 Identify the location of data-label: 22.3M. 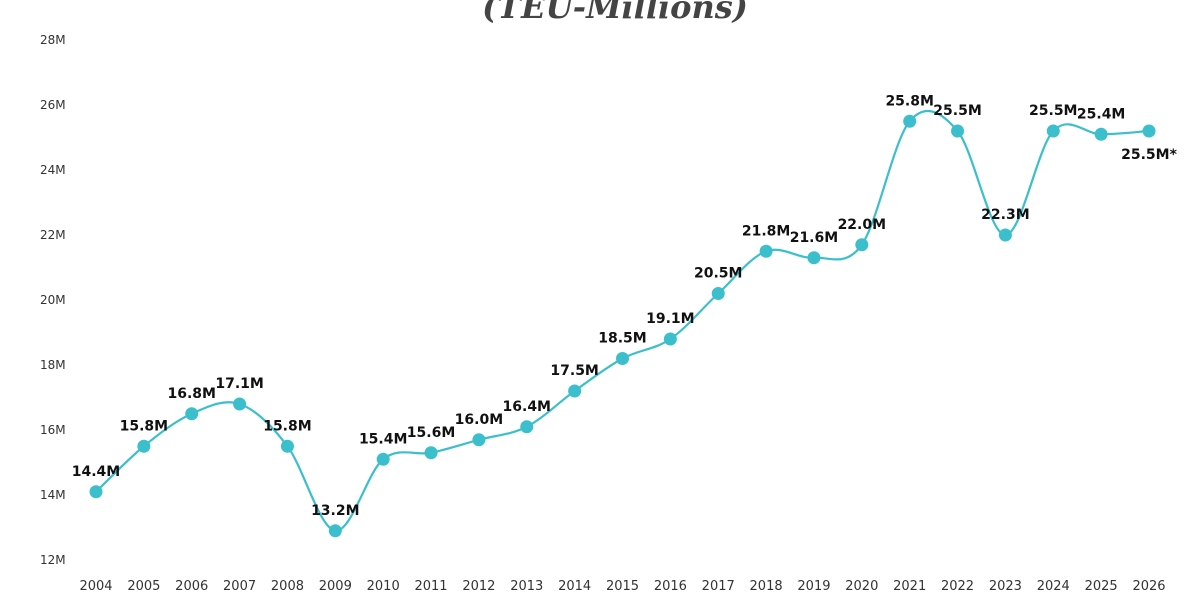
(1005, 215).